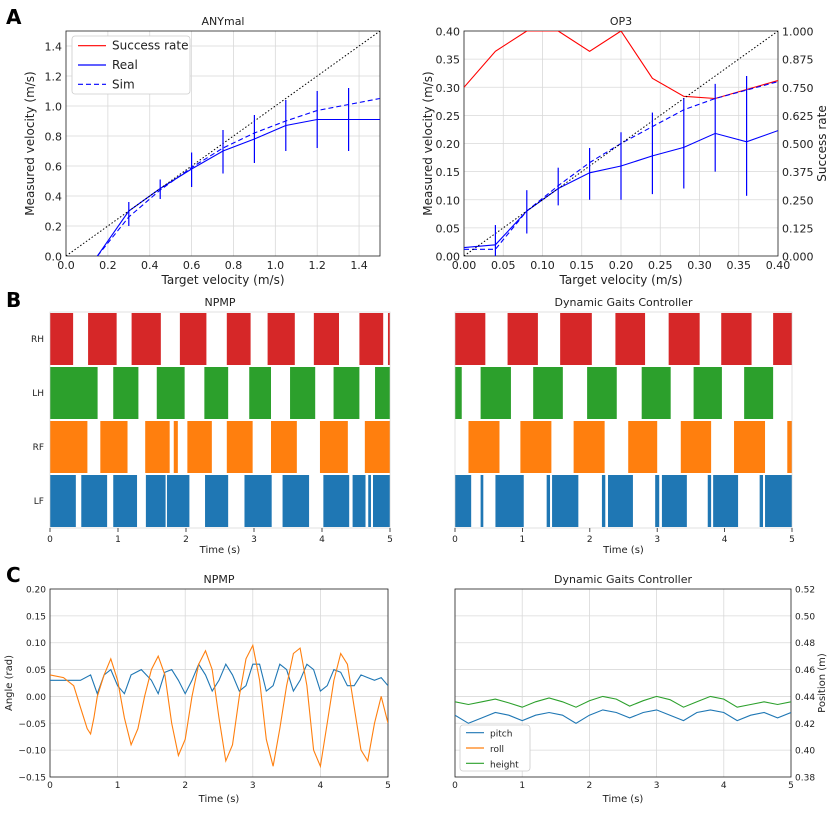 Image resolution: width=830 pixels, height=833 pixels. I want to click on x-tick-label: 0.20, so click(621, 265).